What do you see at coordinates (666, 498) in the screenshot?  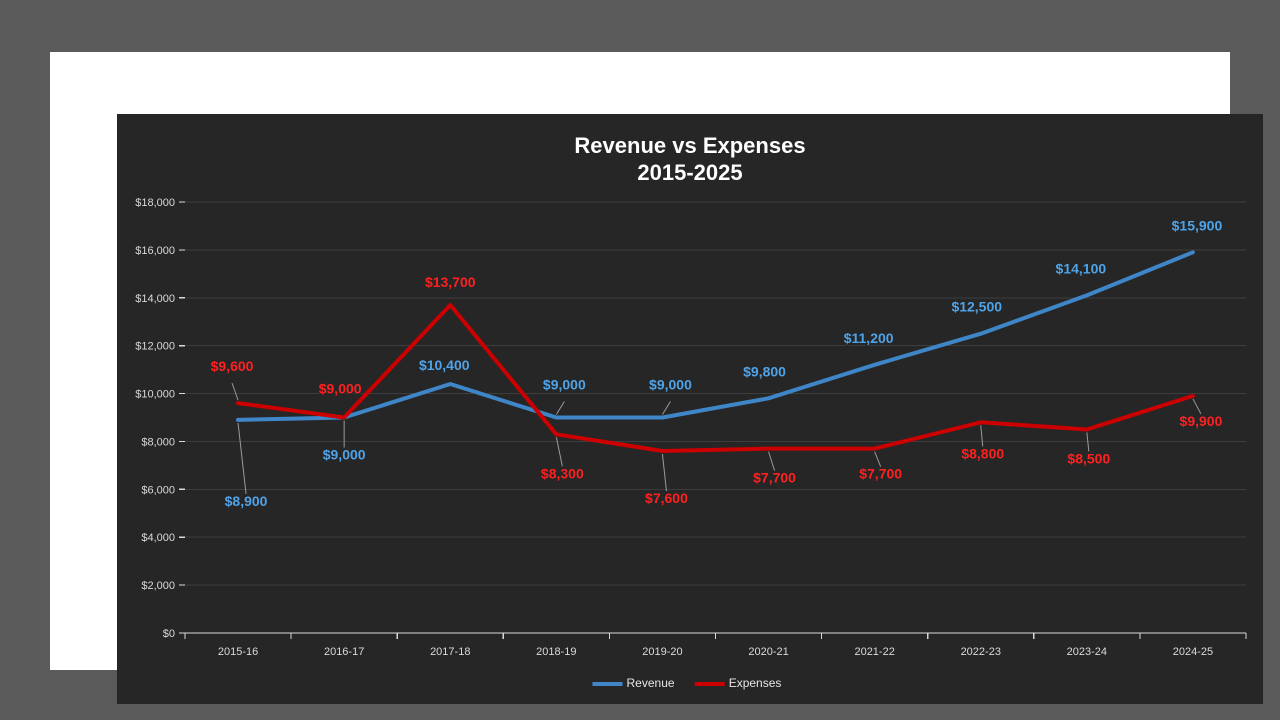 I see `data-label-expenses: $7,600` at bounding box center [666, 498].